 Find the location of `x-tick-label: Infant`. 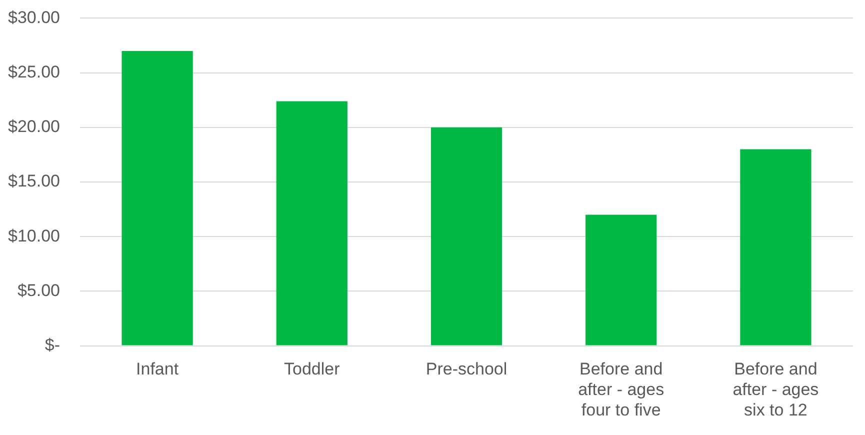

x-tick-label: Infant is located at coordinates (157, 369).